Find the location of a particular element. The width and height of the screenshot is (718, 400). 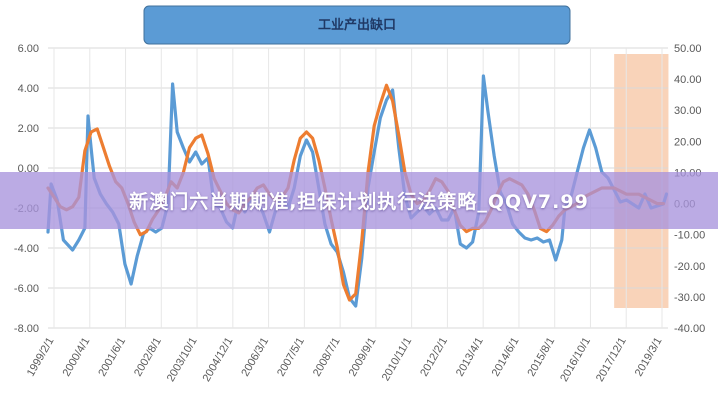

chart-title-box: 工业产出缺口 is located at coordinates (357, 25).